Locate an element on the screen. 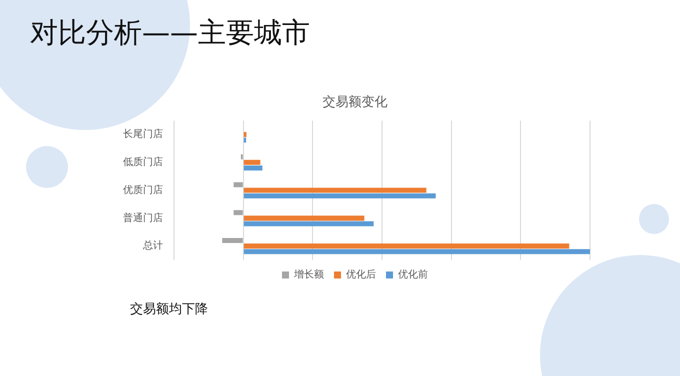  y-tick-label: 优质门店 is located at coordinates (143, 190).